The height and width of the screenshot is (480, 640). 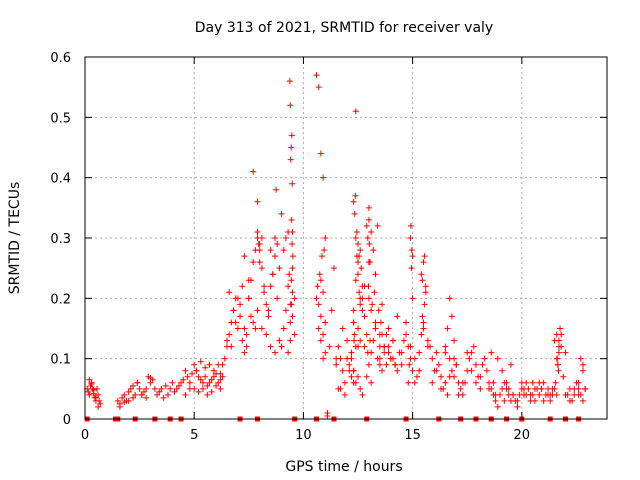 What do you see at coordinates (303, 435) in the screenshot?
I see `x-tick-label: 10` at bounding box center [303, 435].